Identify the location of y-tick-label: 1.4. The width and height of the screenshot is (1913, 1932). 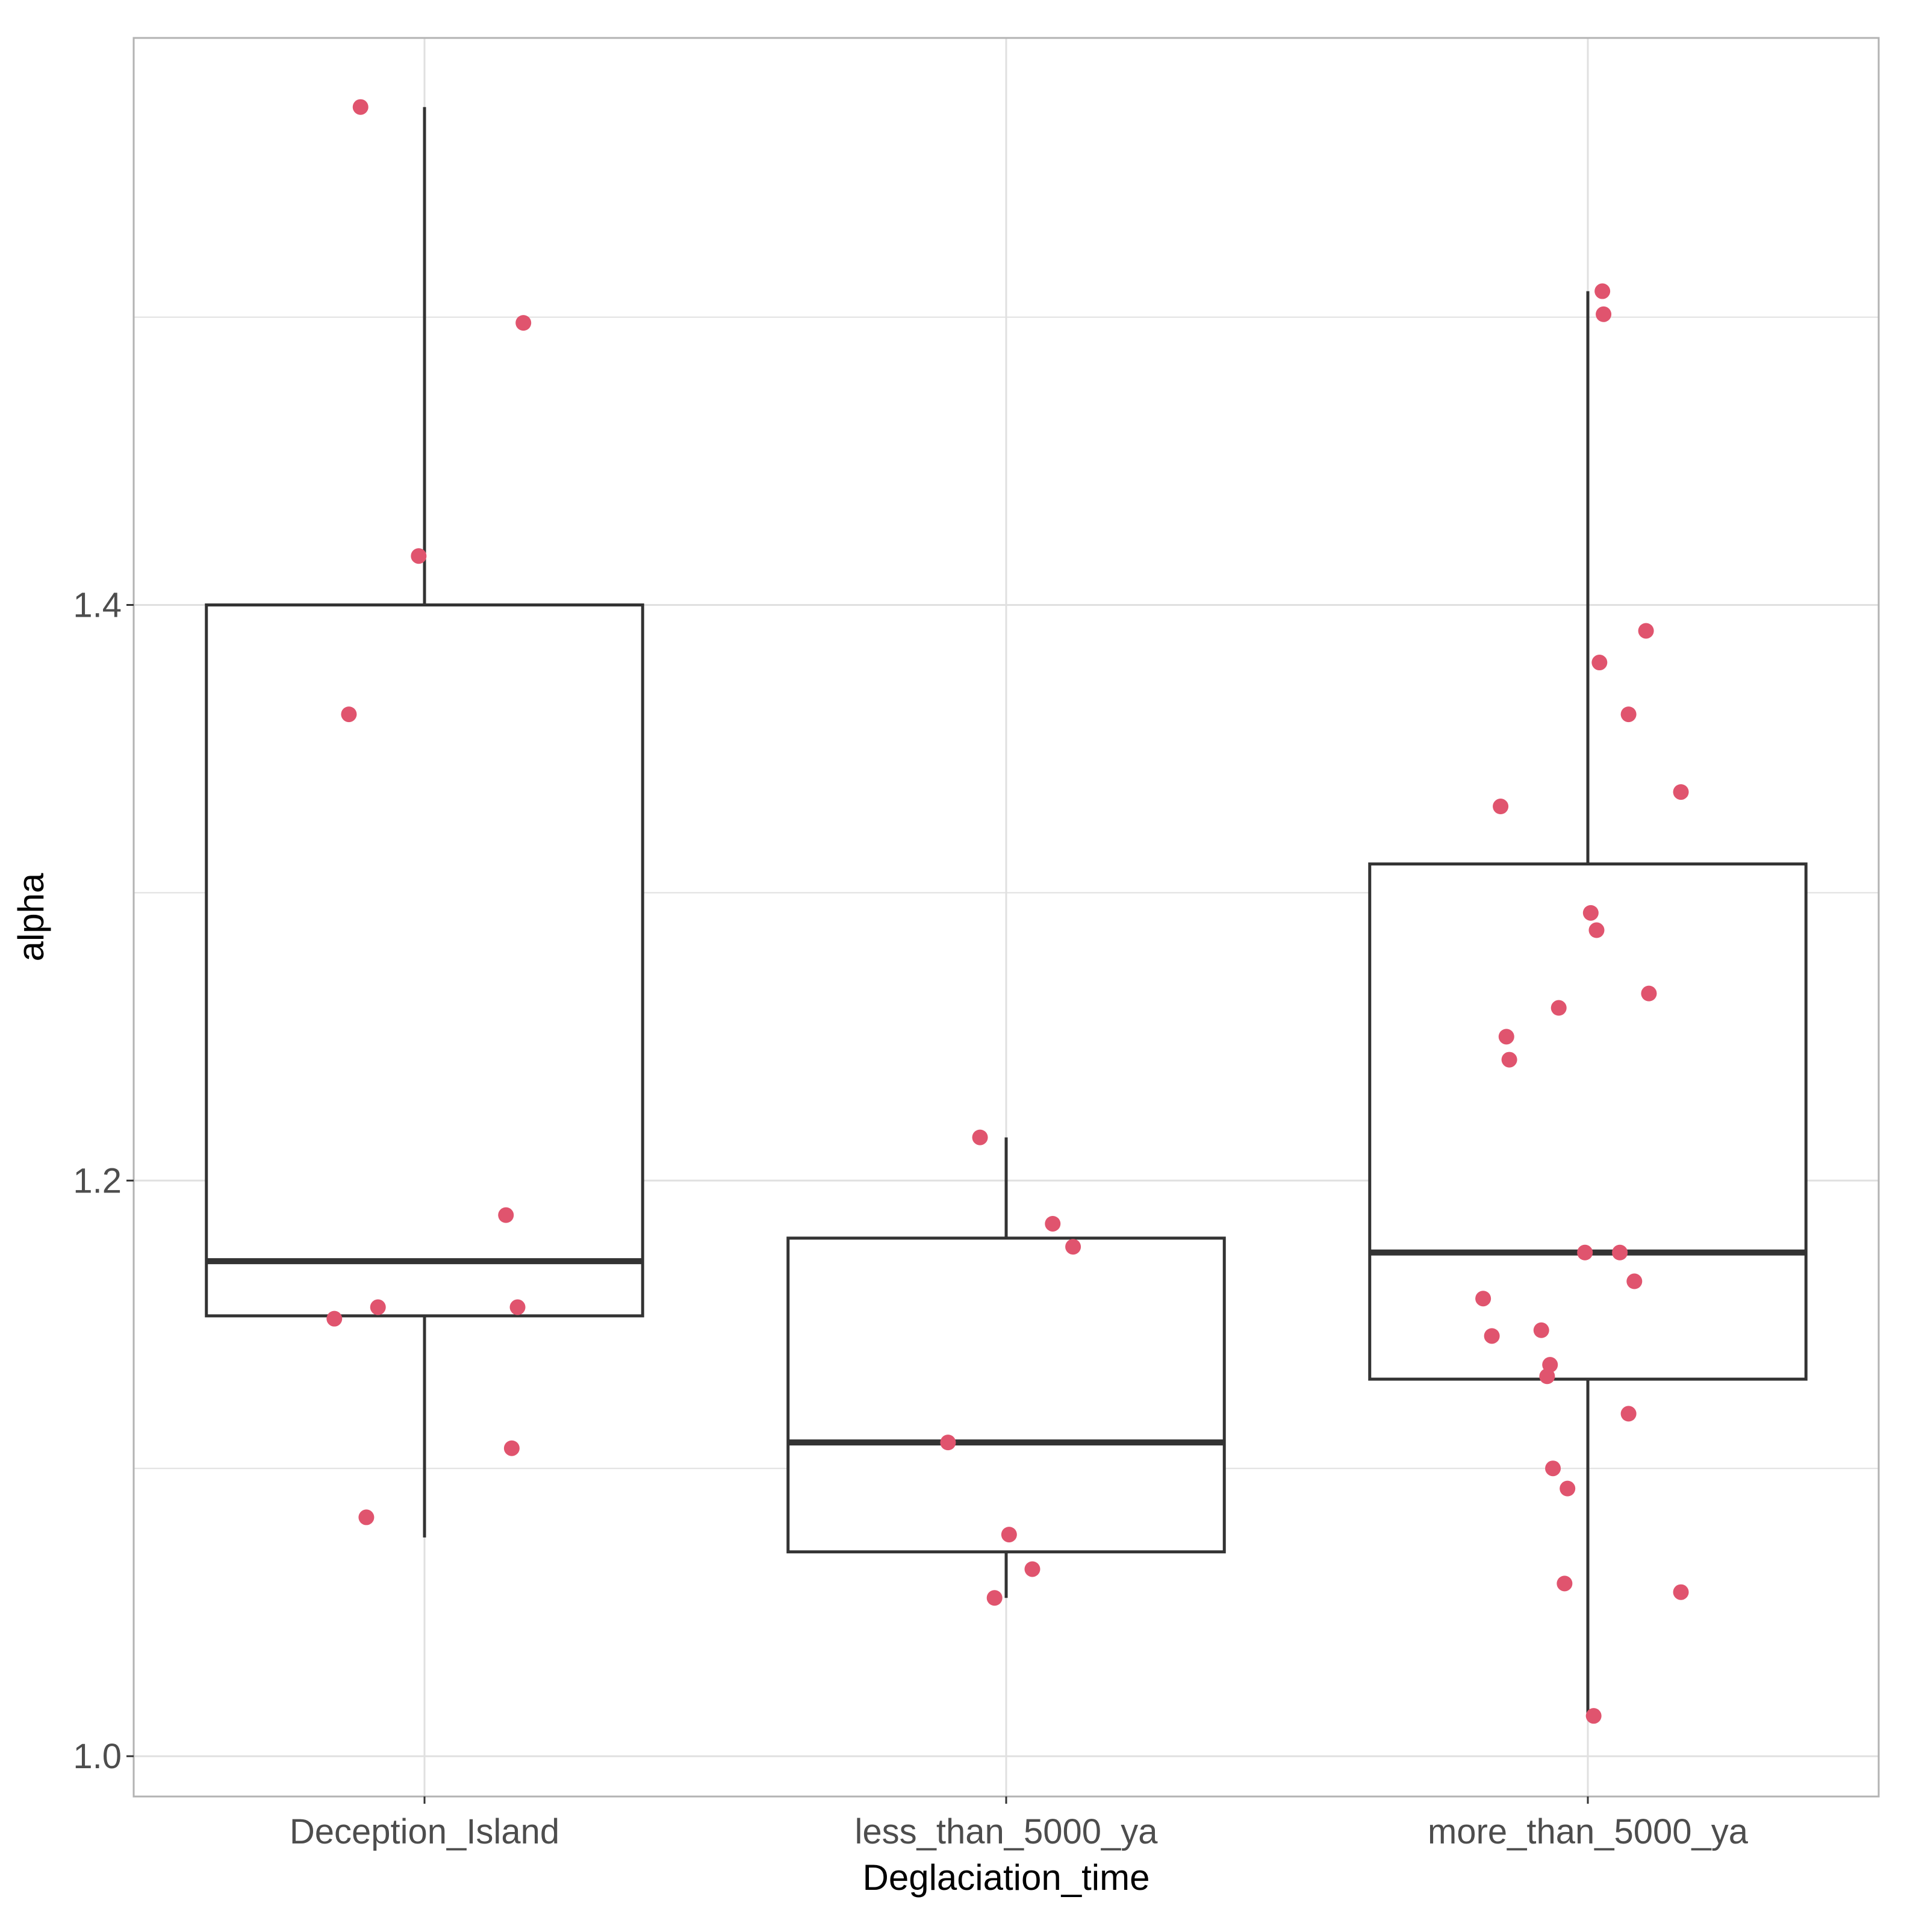
(97, 605).